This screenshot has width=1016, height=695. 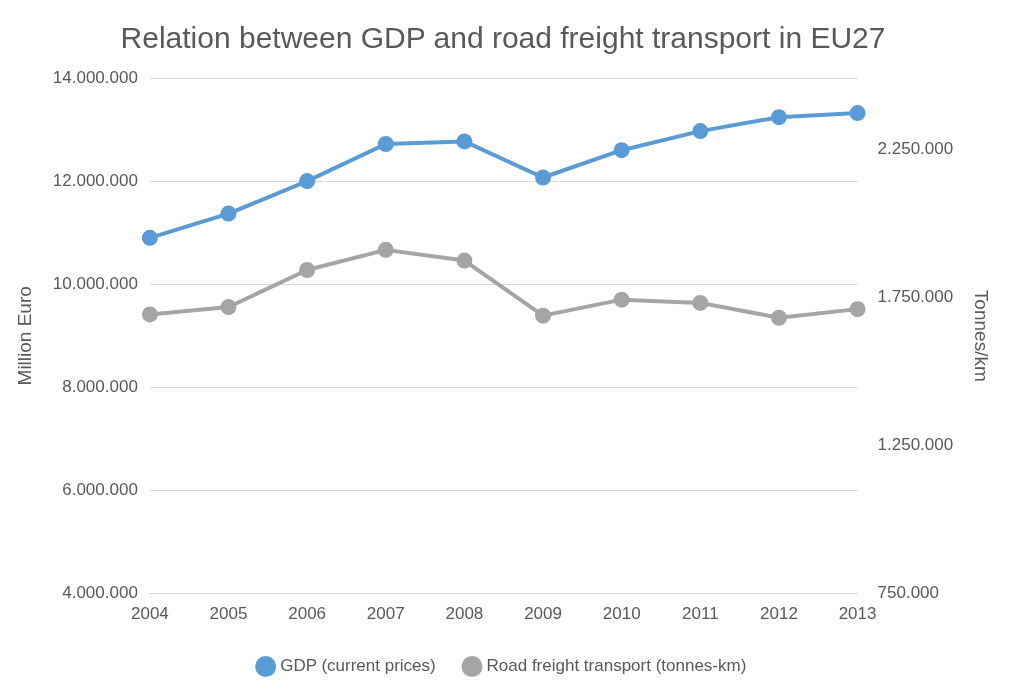 What do you see at coordinates (307, 614) in the screenshot?
I see `x-tick-label: 2006` at bounding box center [307, 614].